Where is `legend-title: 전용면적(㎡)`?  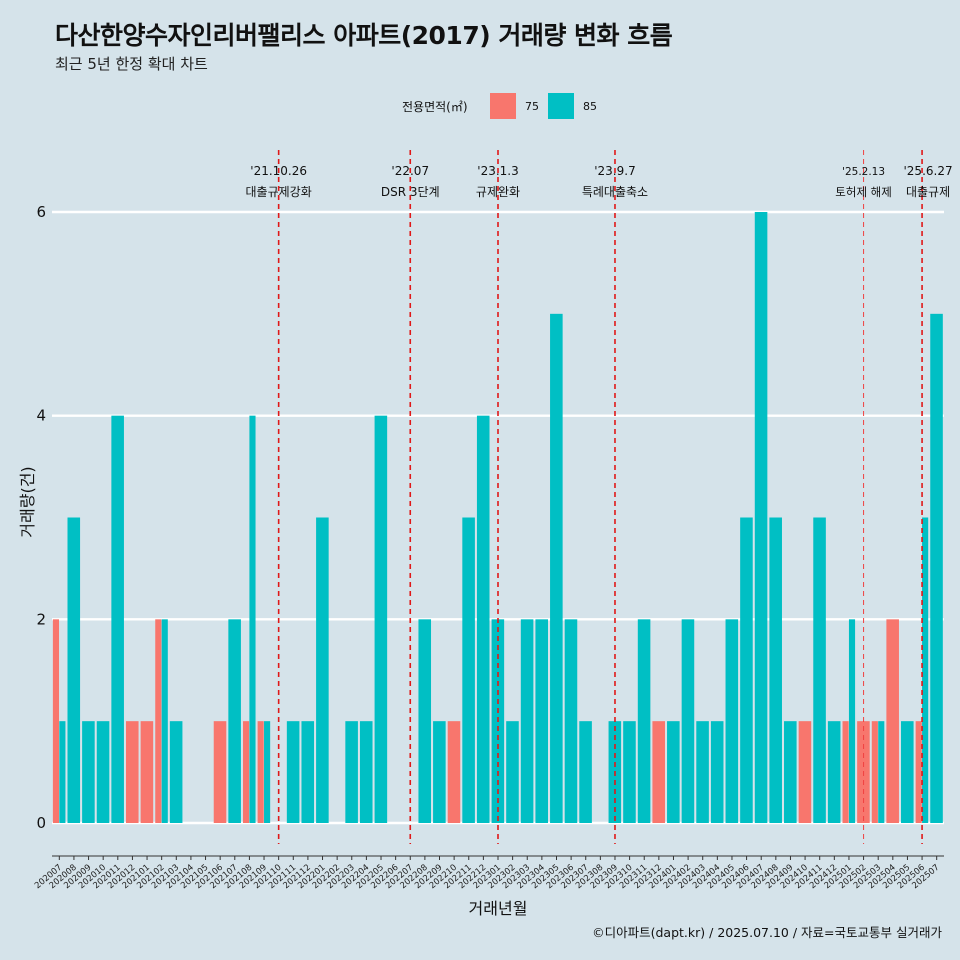
legend-title: 전용면적(㎡) is located at coordinates (435, 107).